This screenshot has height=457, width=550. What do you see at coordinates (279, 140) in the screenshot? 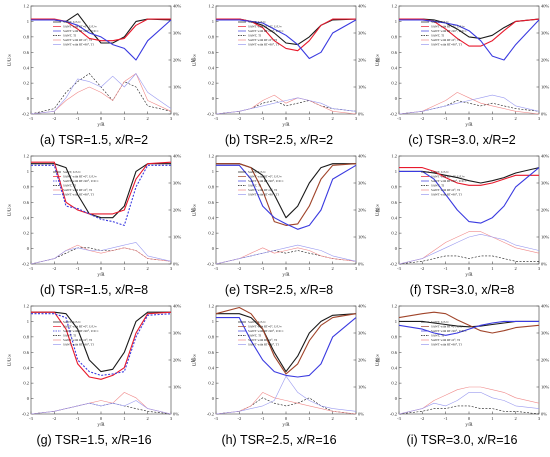
I see `panel-caption: (b) TSR=2.5, x/R=2` at bounding box center [279, 140].